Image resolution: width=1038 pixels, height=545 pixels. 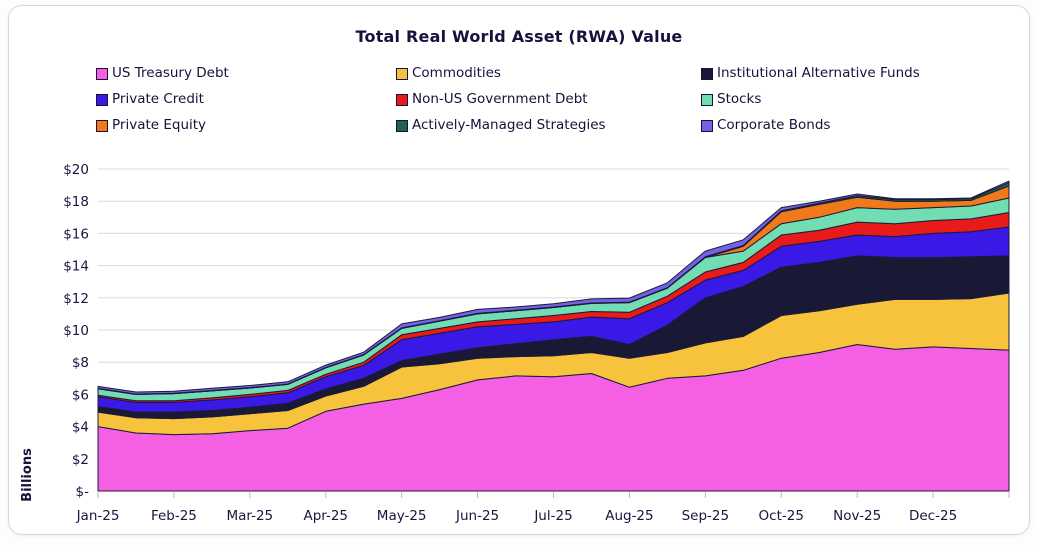 I want to click on y-tick-label: $10, so click(x=76, y=331).